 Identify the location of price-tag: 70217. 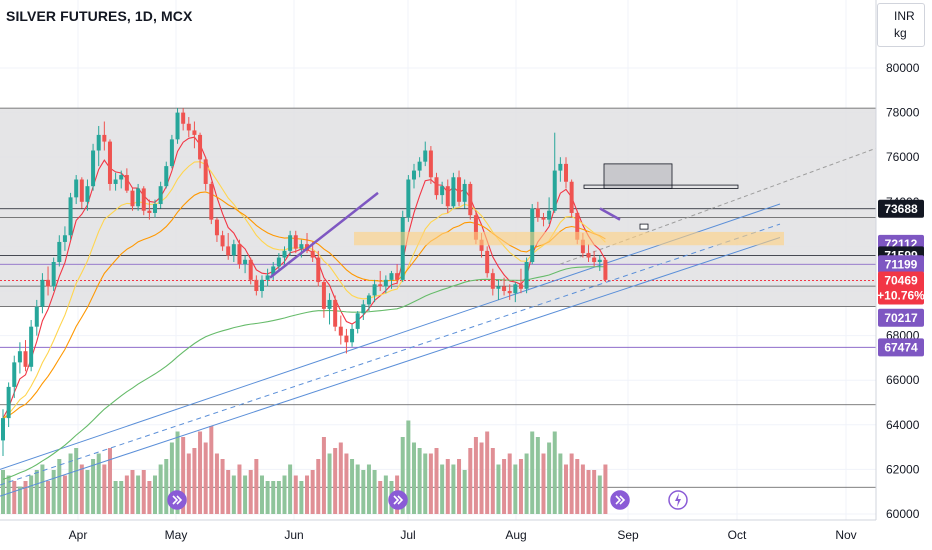
(901, 317).